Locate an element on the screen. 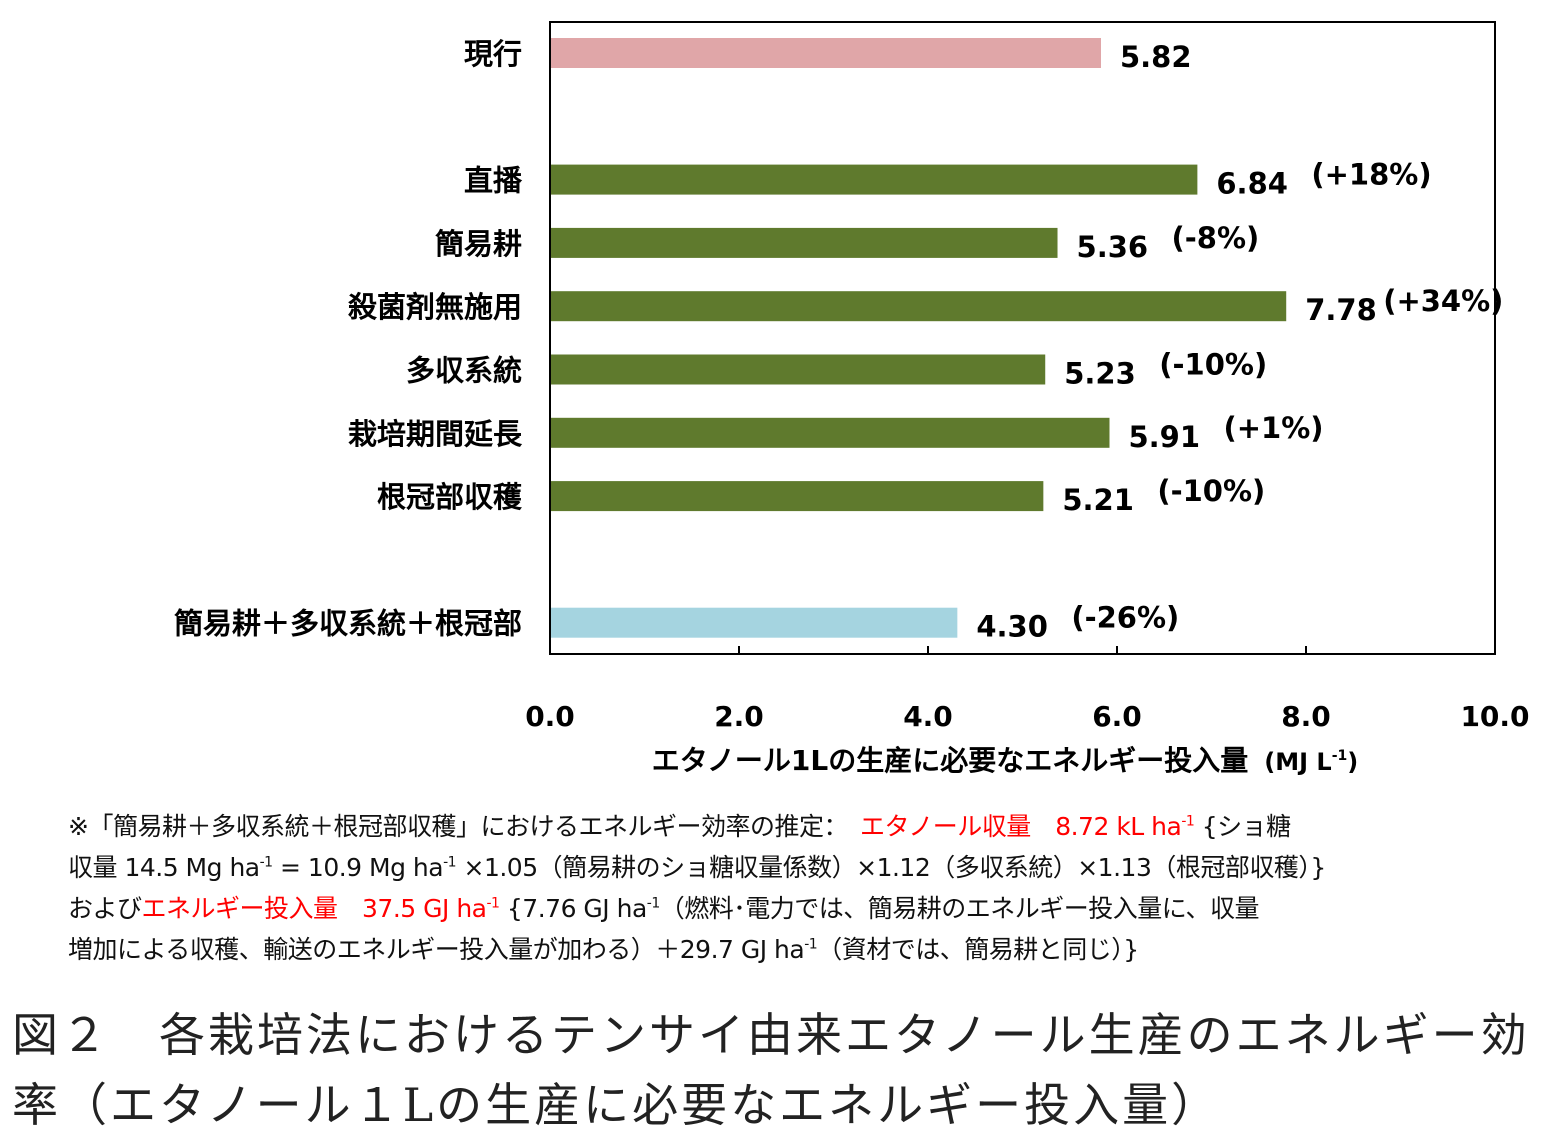 Image resolution: width=1561 pixels, height=1140 pixels. category-label: 多収系統 is located at coordinates (464, 371).